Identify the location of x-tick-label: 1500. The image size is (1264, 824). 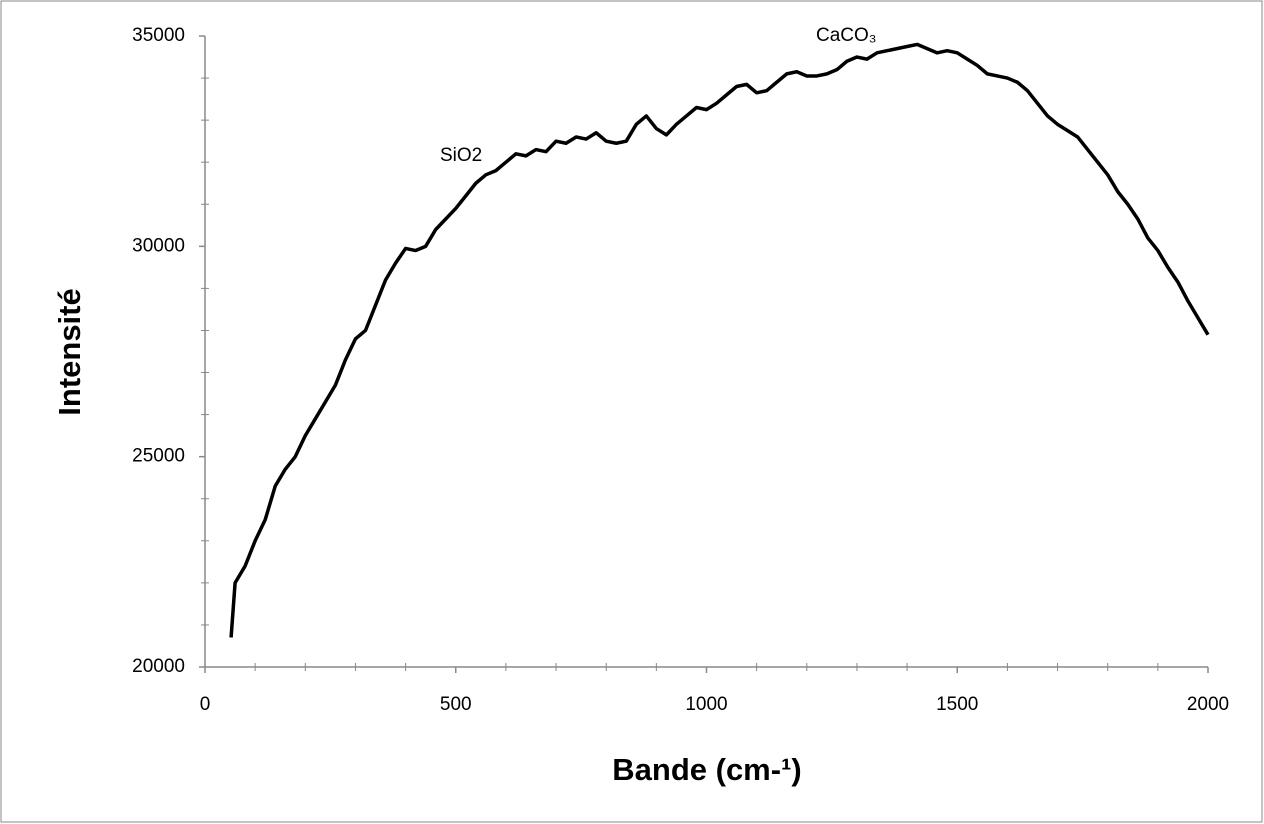
(957, 704).